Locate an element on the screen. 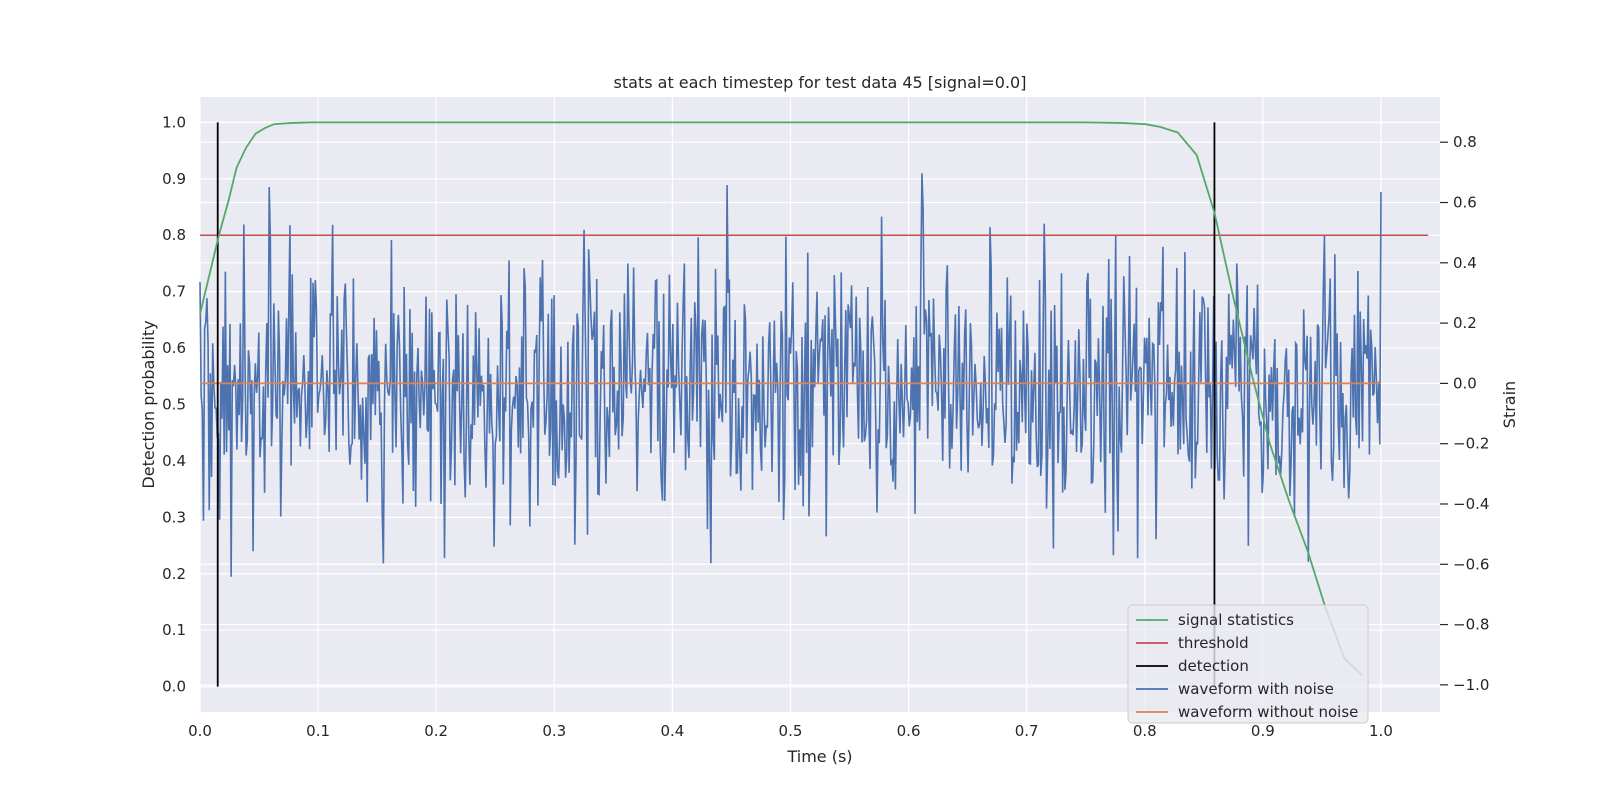 Image resolution: width=1600 pixels, height=800 pixels. legend-label-detection: detection is located at coordinates (1213, 666).